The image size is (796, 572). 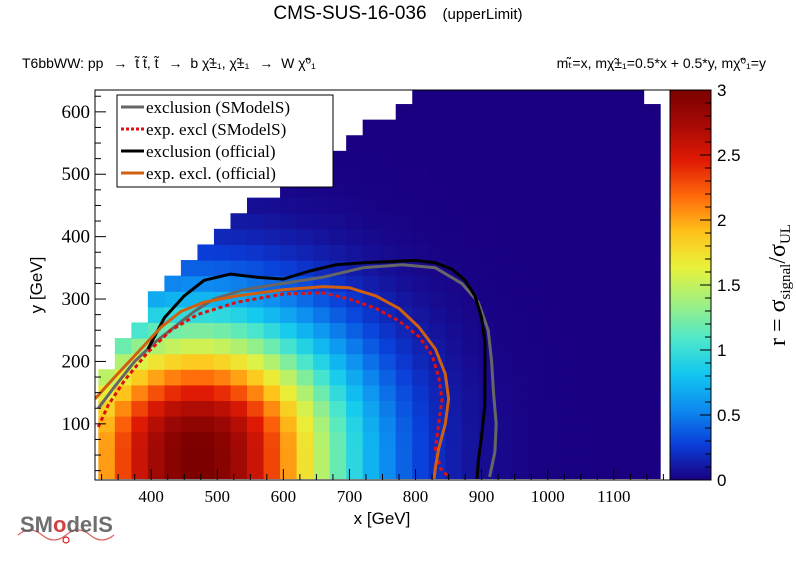 I want to click on colorbar-tick-label: 1, so click(x=721, y=350).